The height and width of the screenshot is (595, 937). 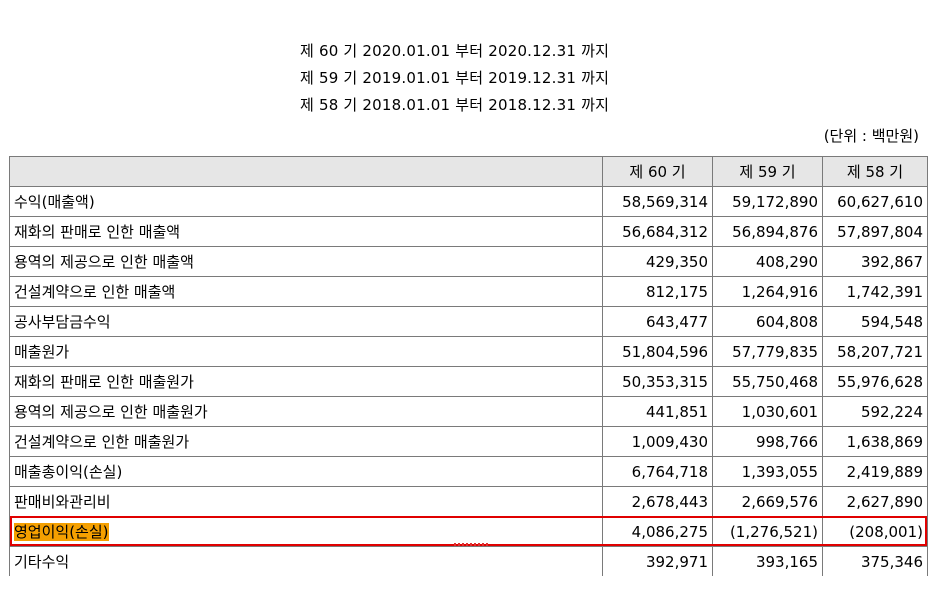 What do you see at coordinates (455, 105) in the screenshot?
I see `period-line-58: 제 58 기 2018.01.01 부터 2018.12.31 까지` at bounding box center [455, 105].